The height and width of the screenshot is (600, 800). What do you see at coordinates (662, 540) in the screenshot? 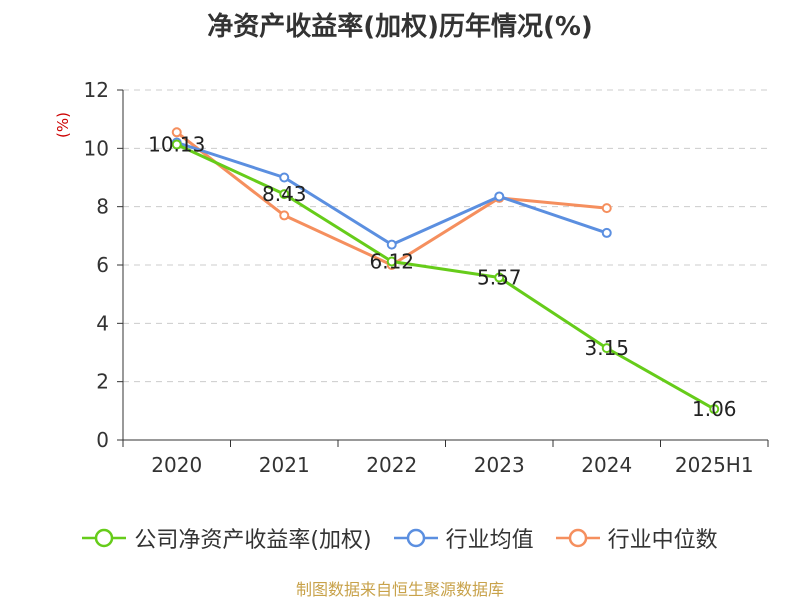
I see `legend-label-industry-median: 行业中位数` at bounding box center [662, 540].